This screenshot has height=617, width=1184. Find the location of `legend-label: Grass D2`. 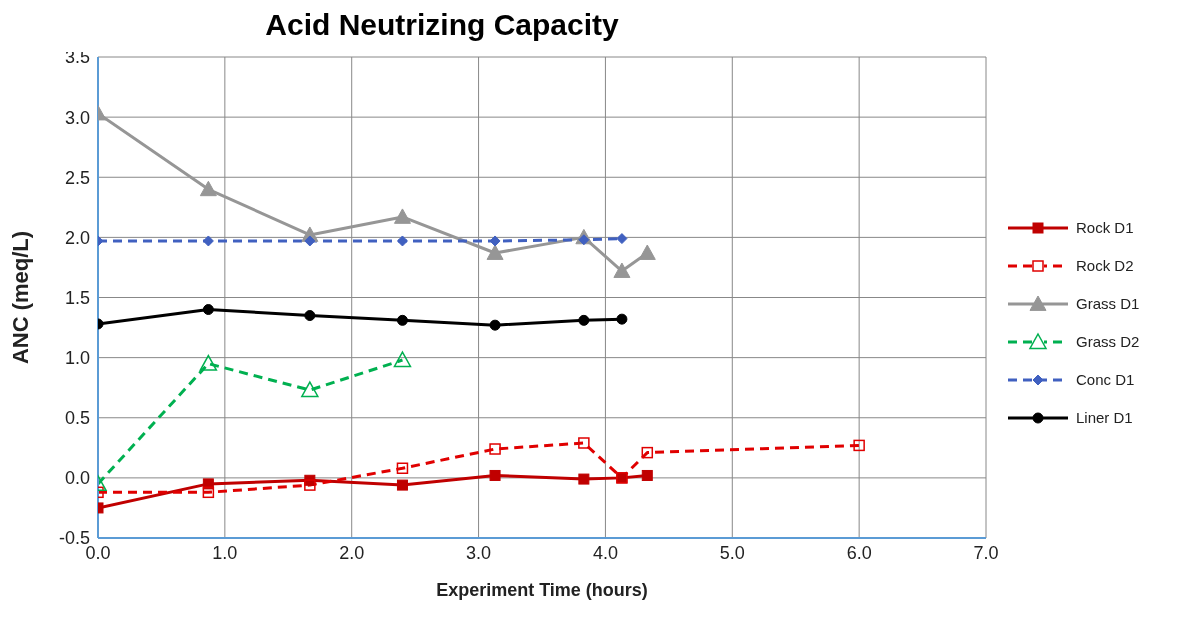

legend-label: Grass D2 is located at coordinates (1108, 341).